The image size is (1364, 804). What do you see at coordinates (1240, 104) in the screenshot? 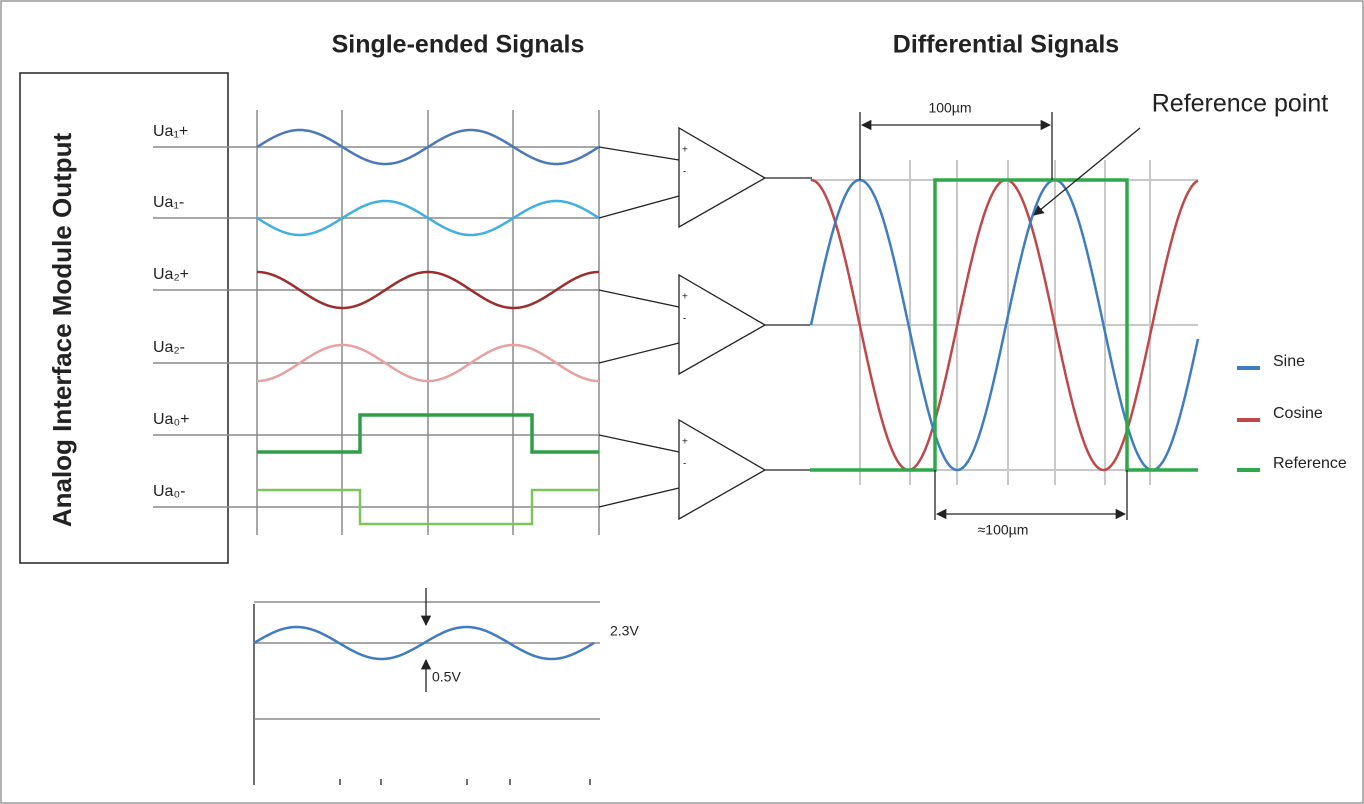
I see `reference-point-label: Reference point` at bounding box center [1240, 104].